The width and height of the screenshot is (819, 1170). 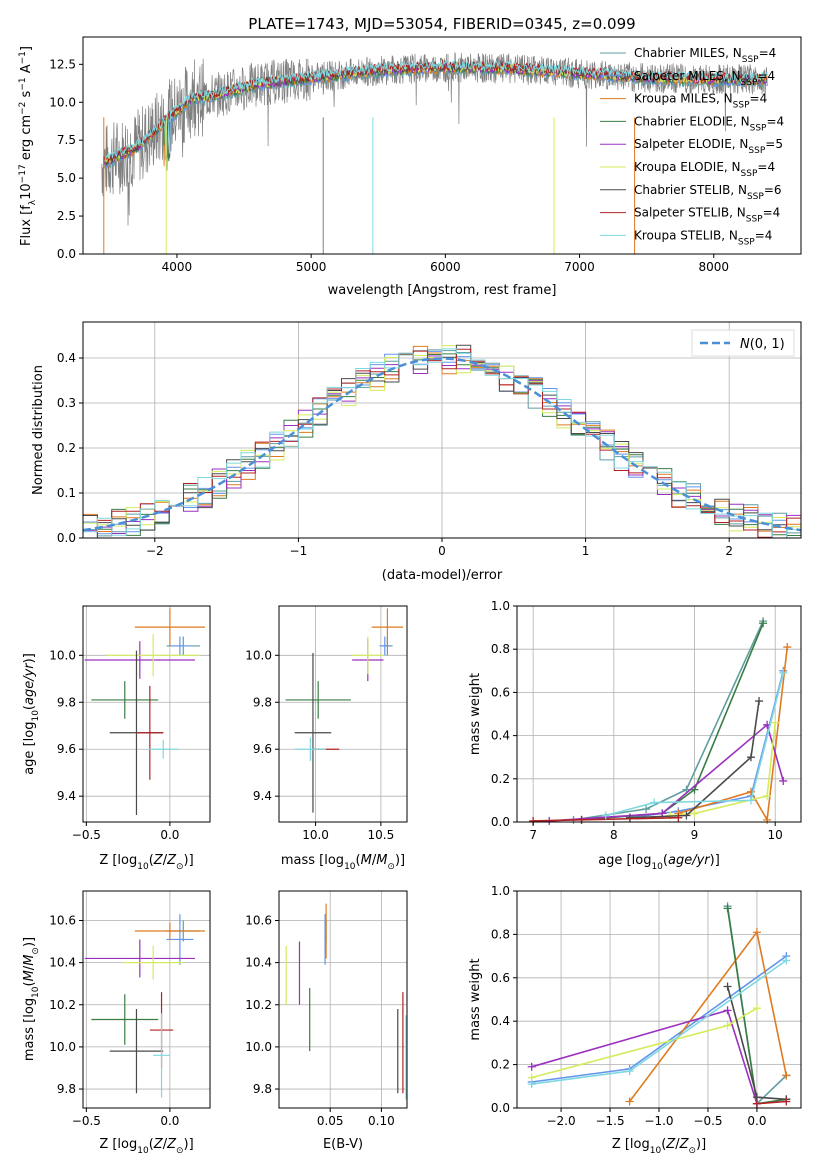 What do you see at coordinates (704, 78) in the screenshot?
I see `legend-entry: Salpeter MILES, NSSP=4` at bounding box center [704, 78].